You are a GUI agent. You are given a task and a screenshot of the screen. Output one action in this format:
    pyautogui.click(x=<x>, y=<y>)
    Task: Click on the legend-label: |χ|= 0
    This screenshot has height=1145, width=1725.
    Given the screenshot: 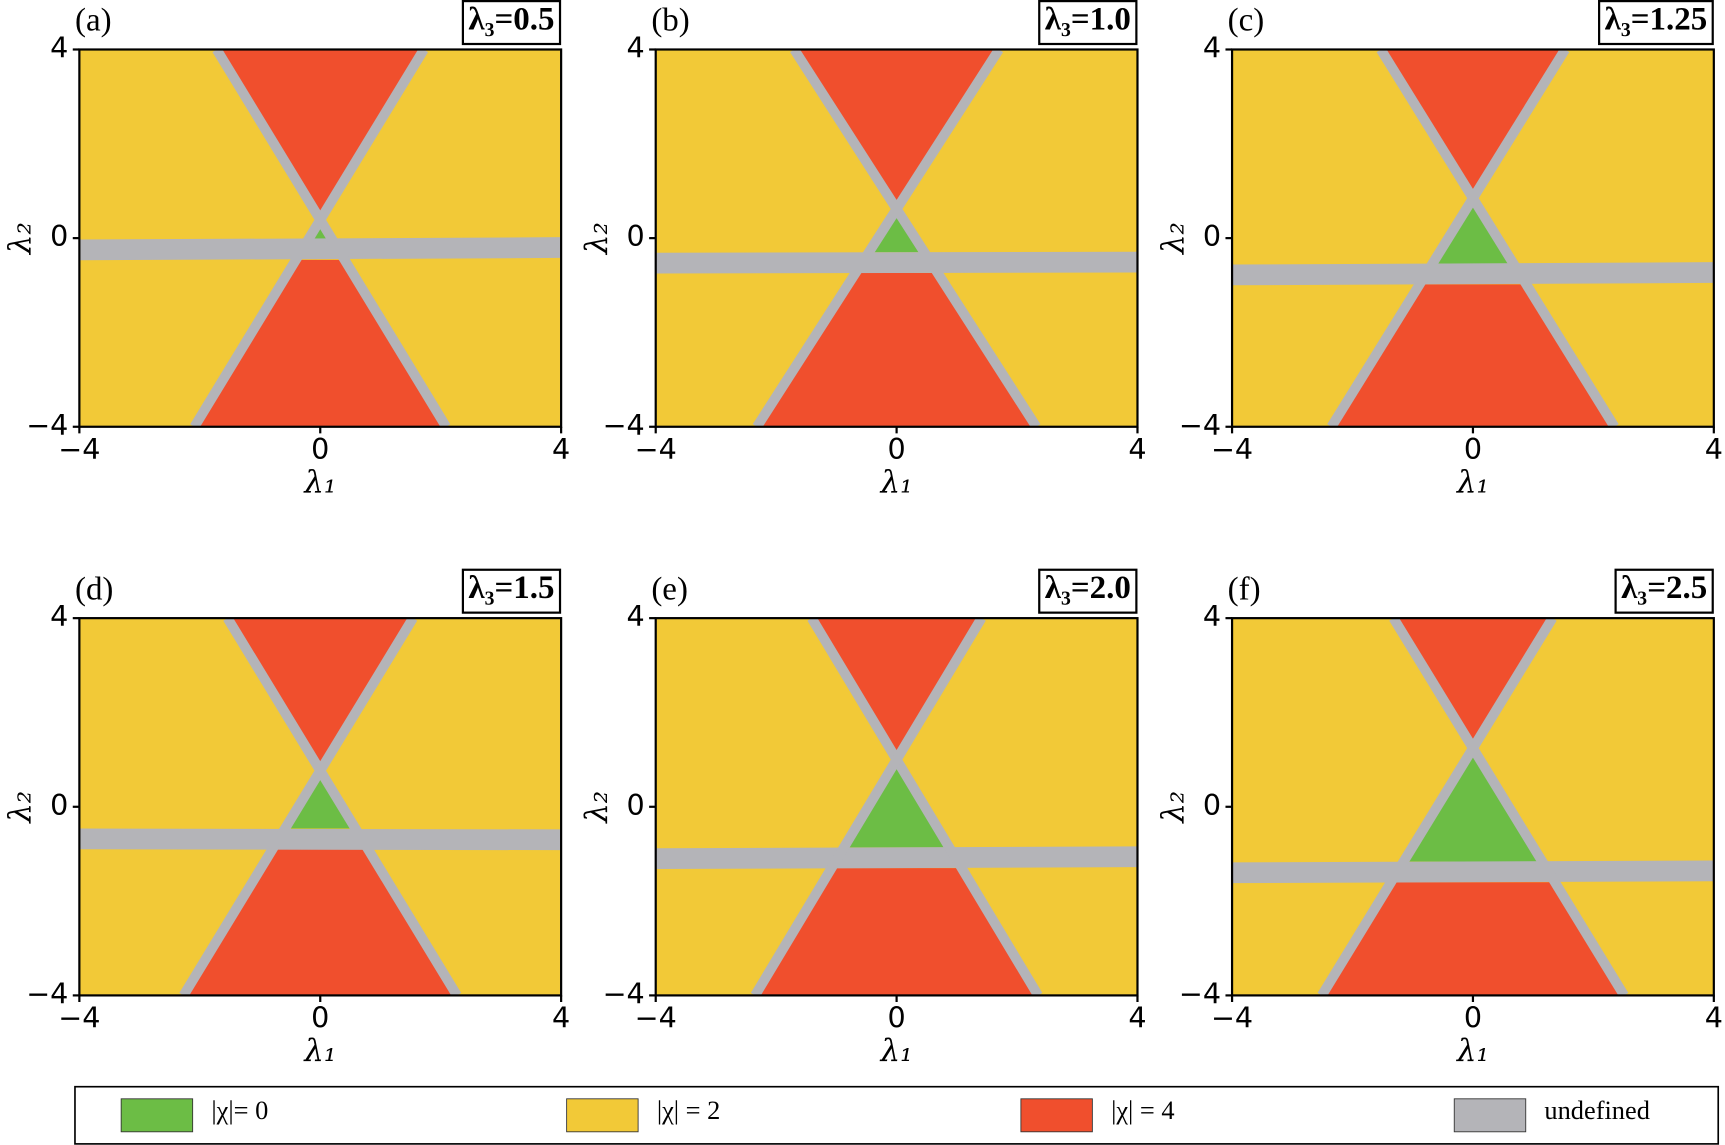 What is the action you would take?
    pyautogui.click(x=239, y=1110)
    